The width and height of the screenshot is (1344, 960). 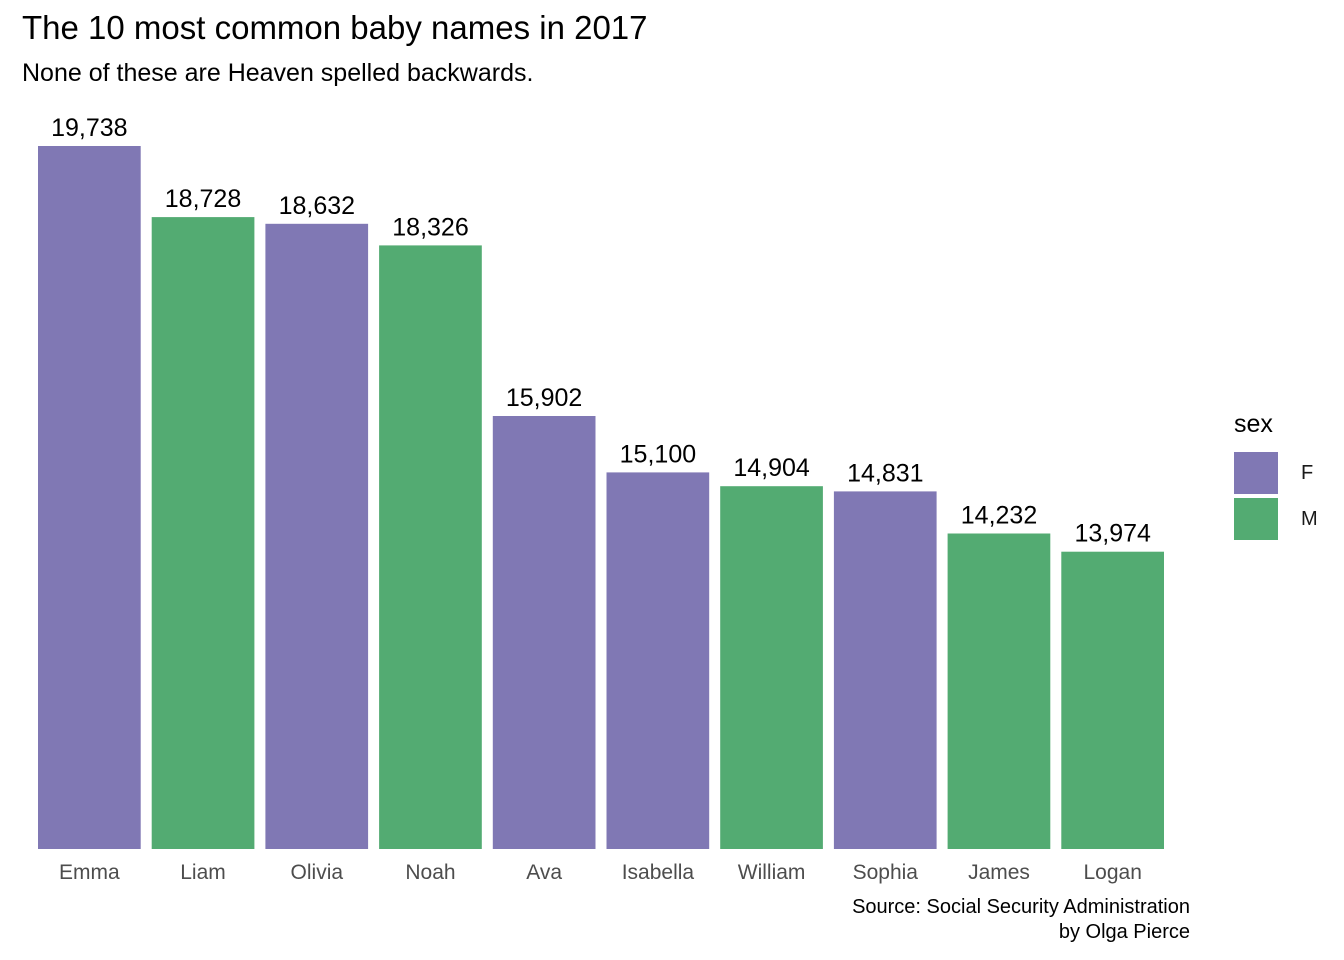 What do you see at coordinates (1021, 907) in the screenshot?
I see `caption-source: Source: Social Security Administration` at bounding box center [1021, 907].